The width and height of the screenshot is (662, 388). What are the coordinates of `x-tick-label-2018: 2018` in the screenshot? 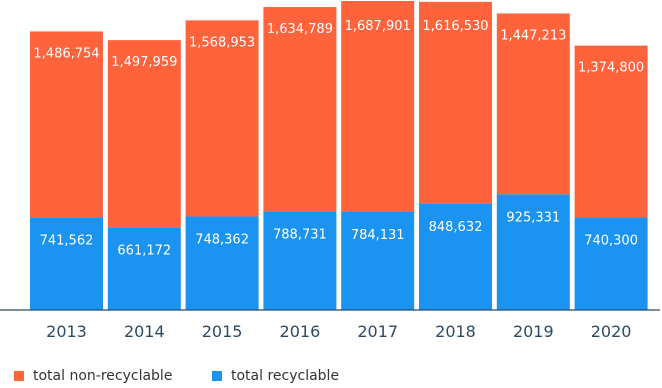 It's located at (455, 331).